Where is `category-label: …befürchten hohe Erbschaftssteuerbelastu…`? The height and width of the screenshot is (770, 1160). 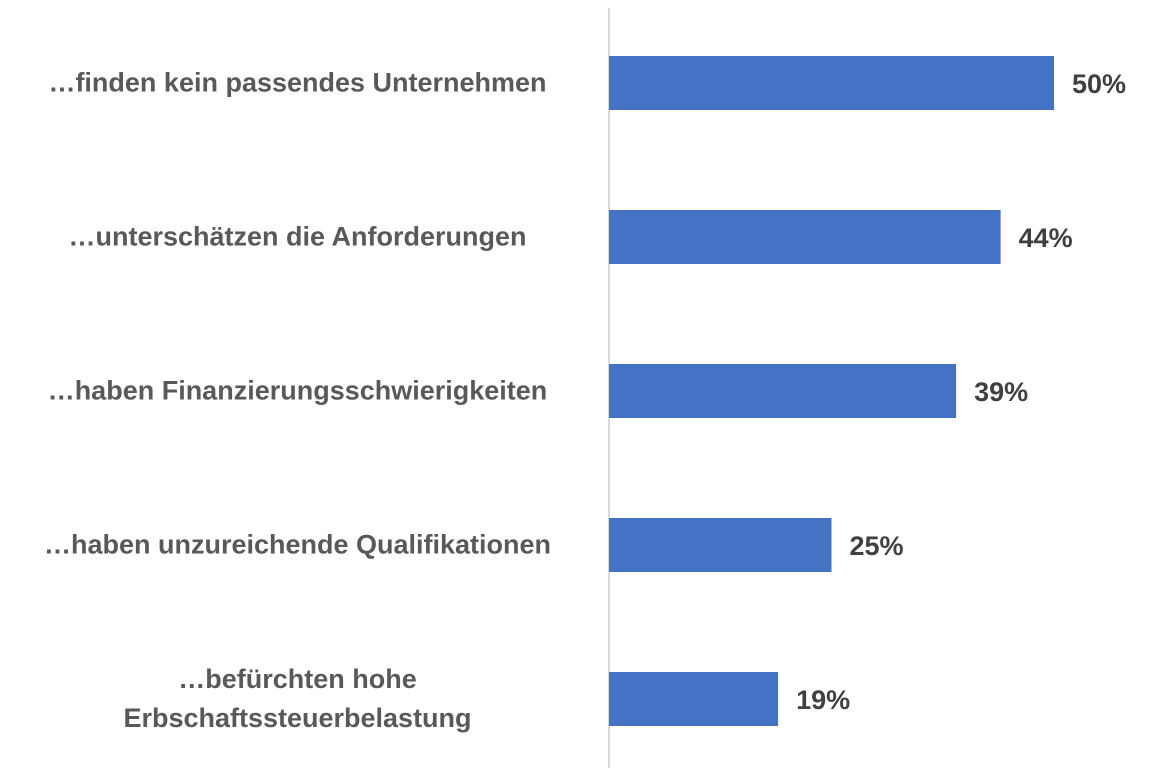 category-label: …befürchten hohe Erbschaftssteuerbelastu… is located at coordinates (297, 698).